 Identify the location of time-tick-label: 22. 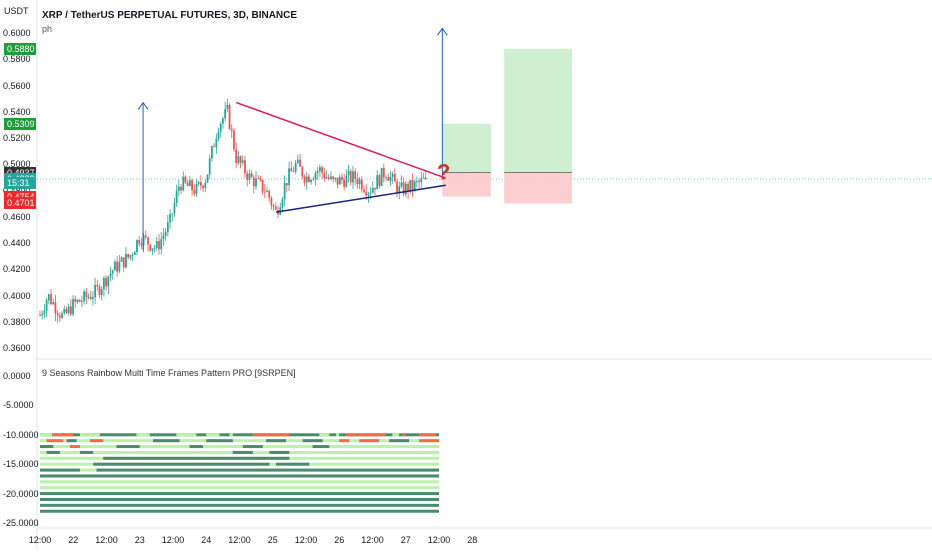
(73, 540).